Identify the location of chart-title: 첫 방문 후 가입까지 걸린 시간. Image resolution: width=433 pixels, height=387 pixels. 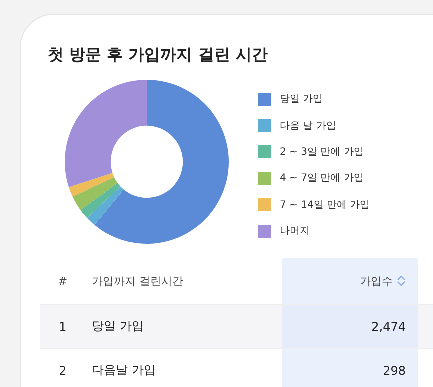
(158, 55).